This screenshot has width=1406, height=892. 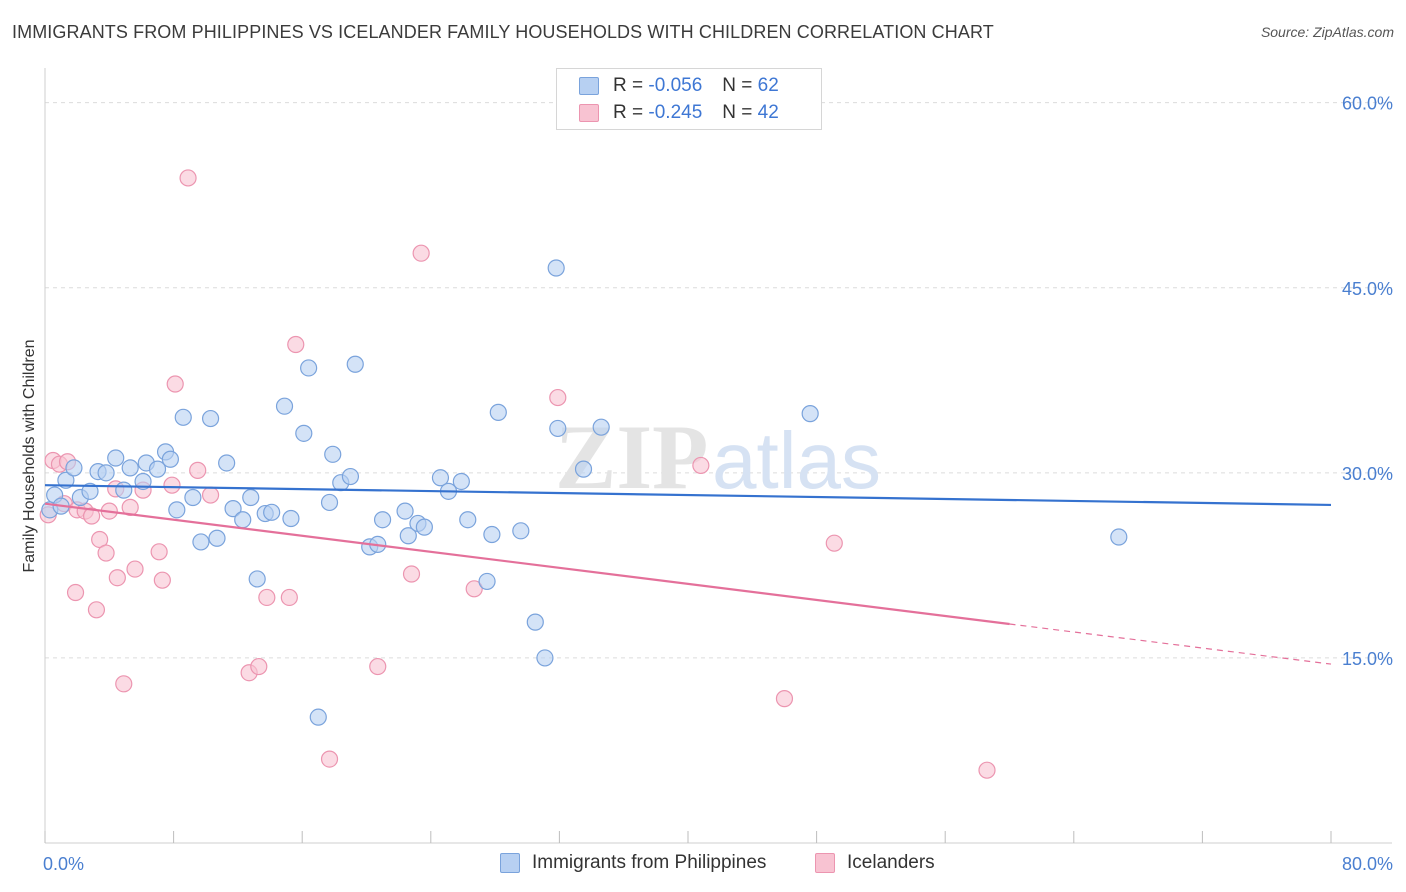 I want to click on bottom-legend-philippines: Immigrants from Philippines, so click(x=633, y=863).